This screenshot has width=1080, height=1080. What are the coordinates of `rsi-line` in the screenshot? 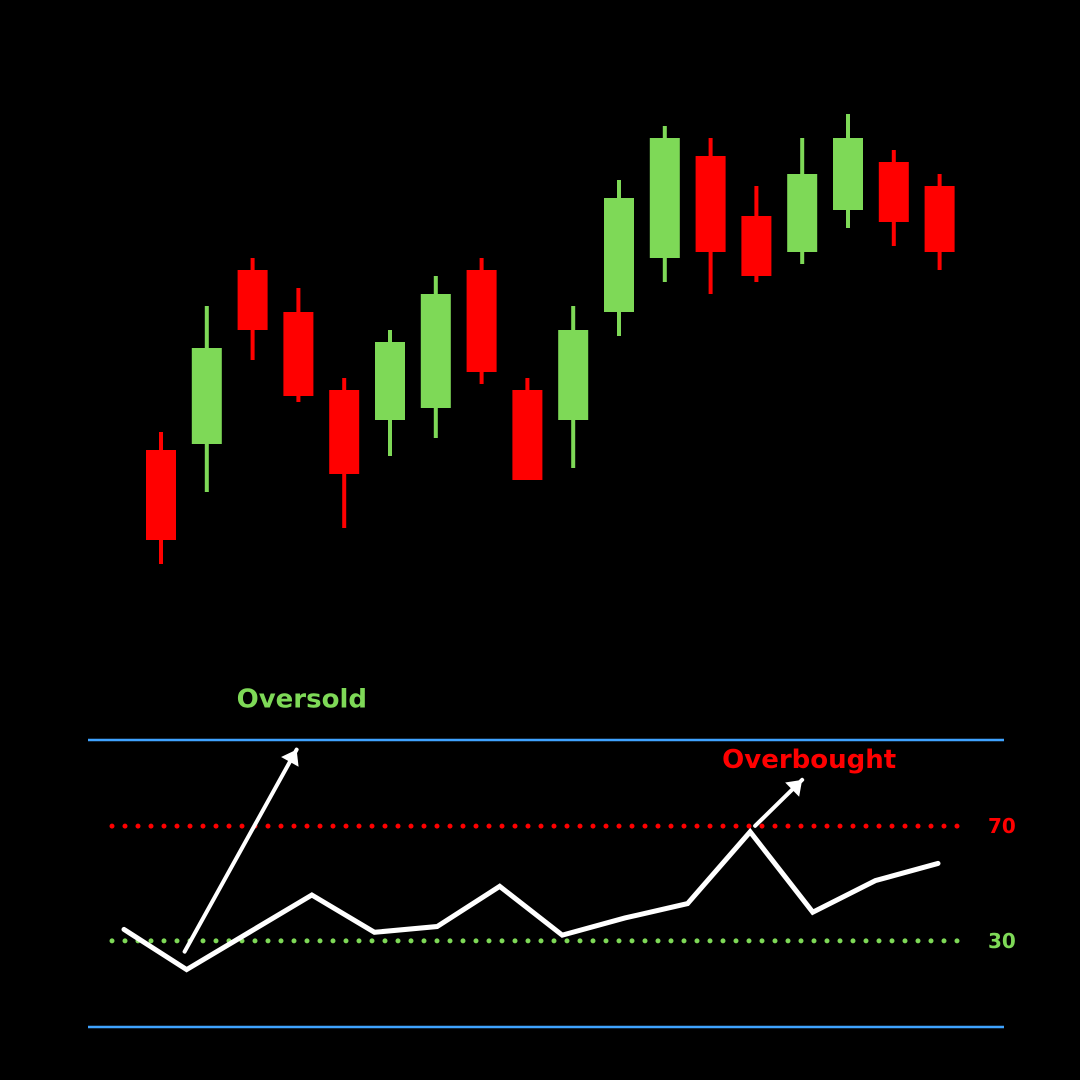 It's located at (531, 900).